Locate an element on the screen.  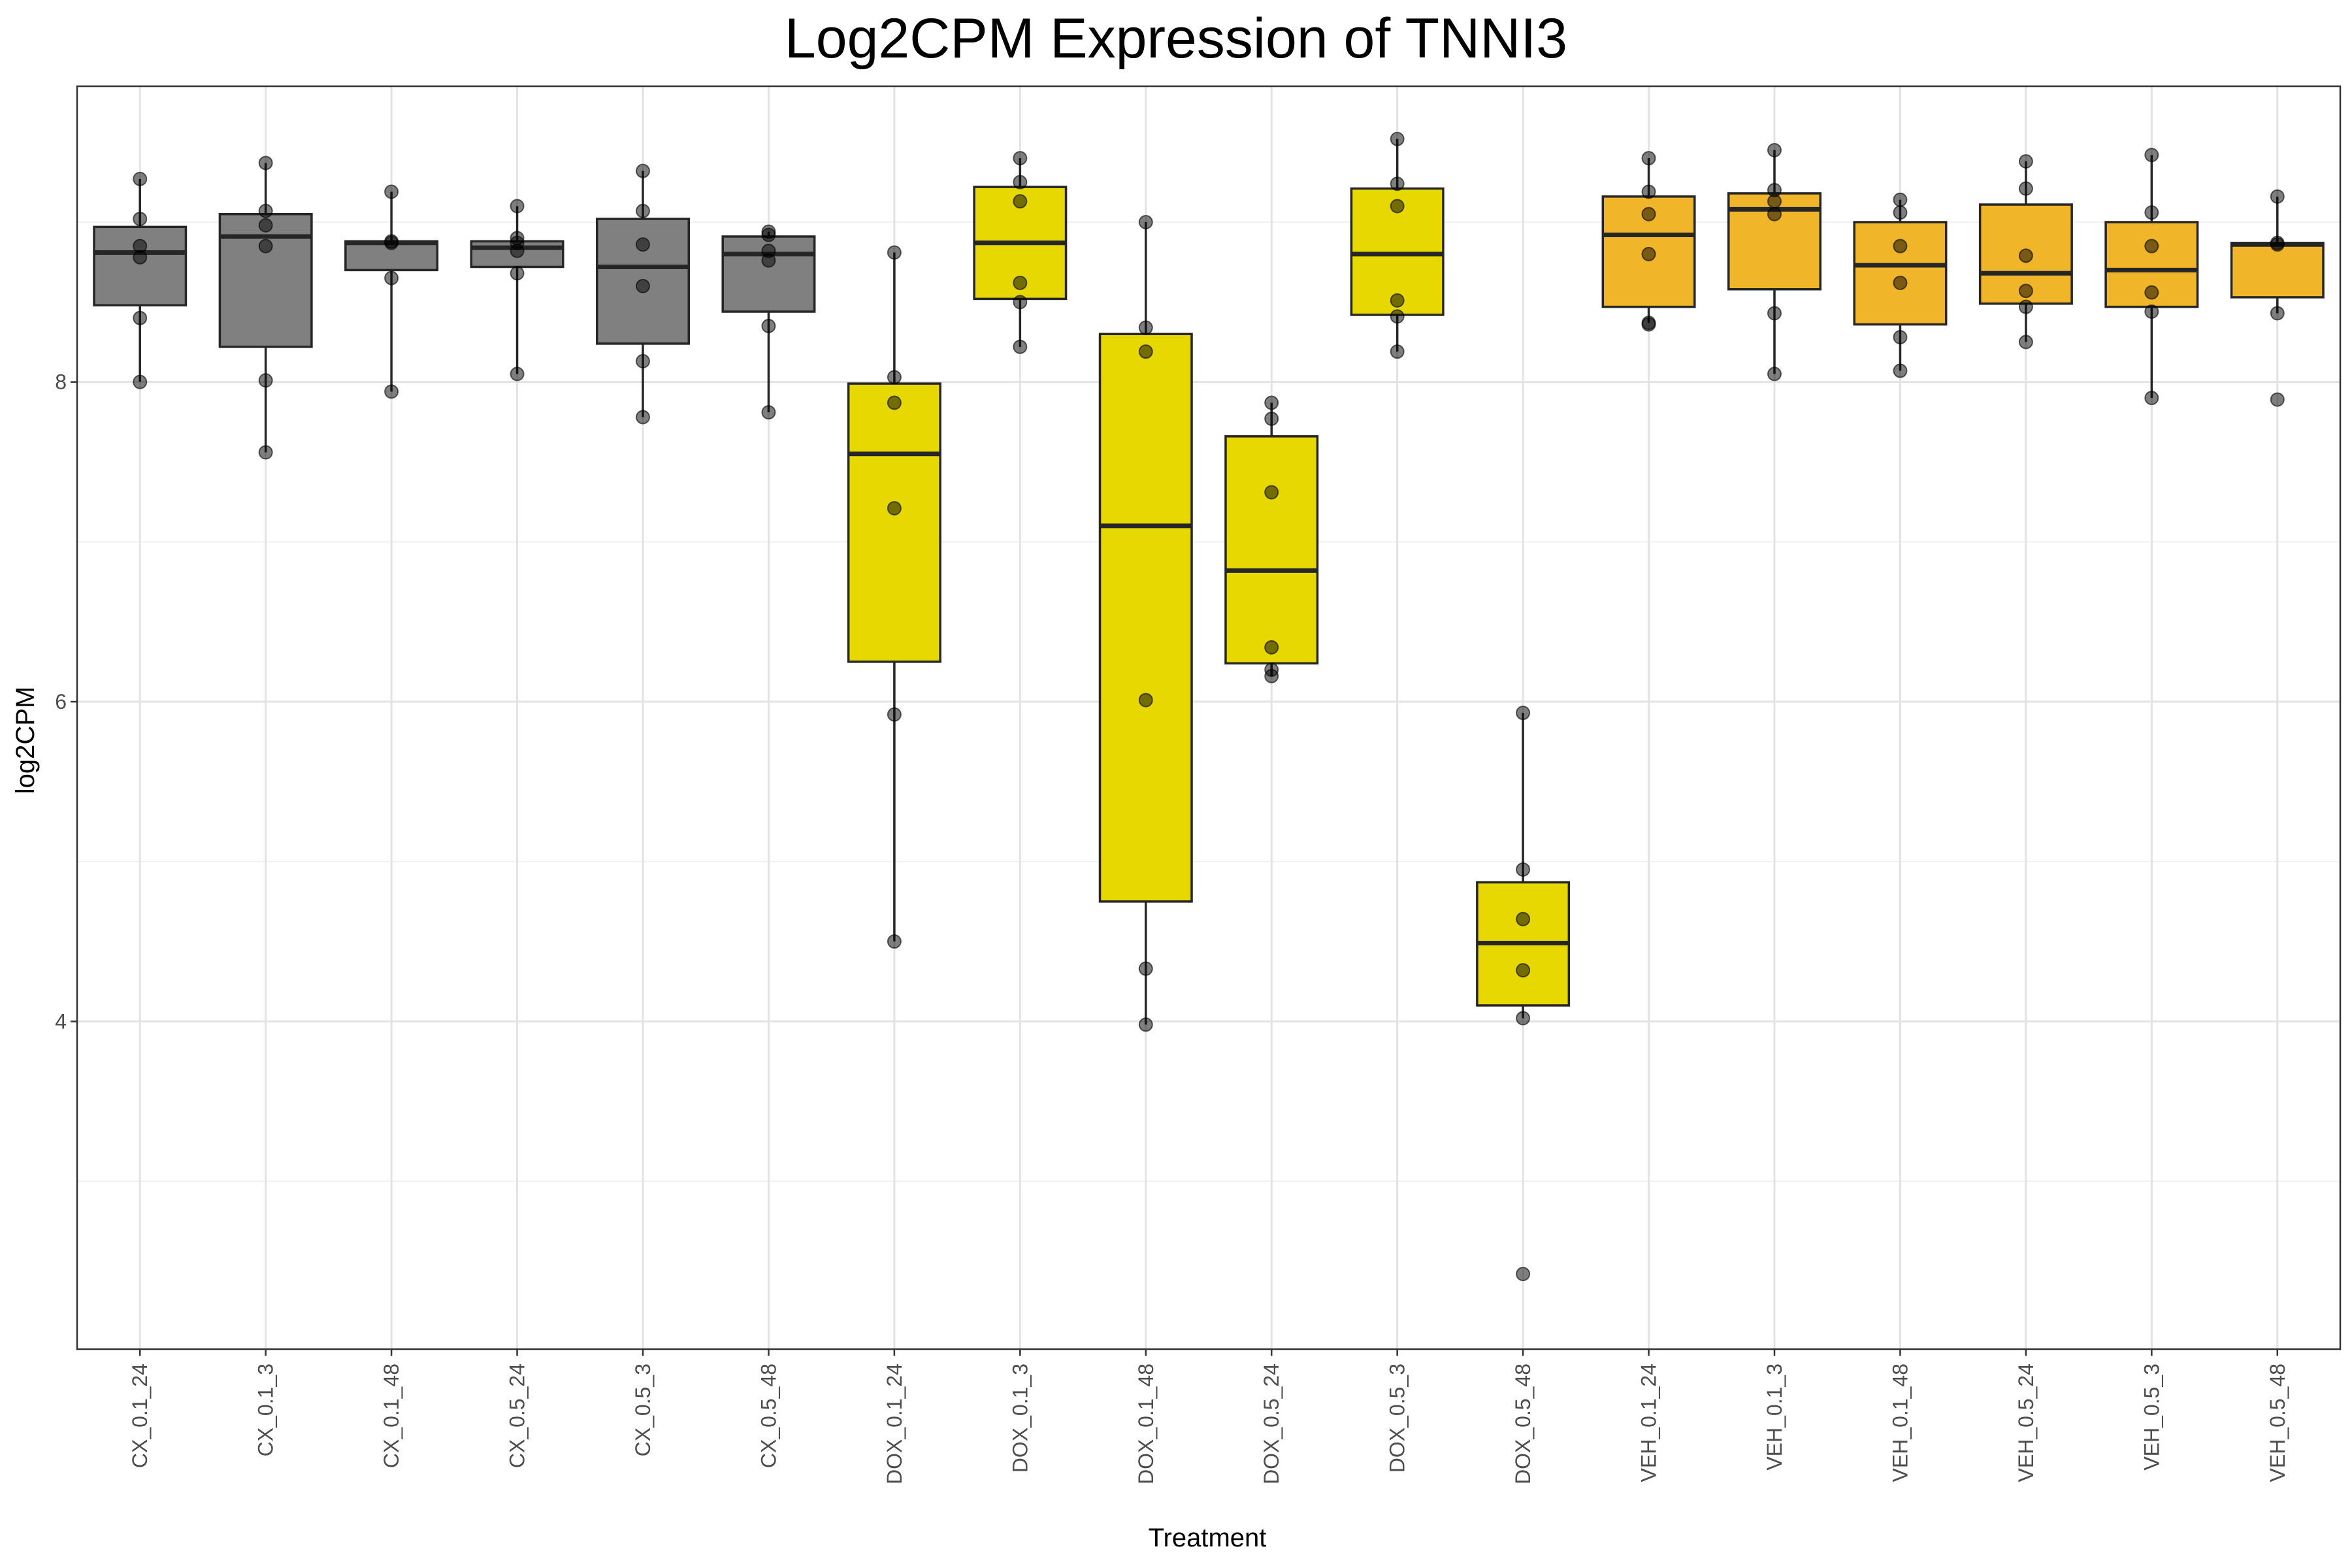
y-tick-label: 8 is located at coordinates (61, 382).